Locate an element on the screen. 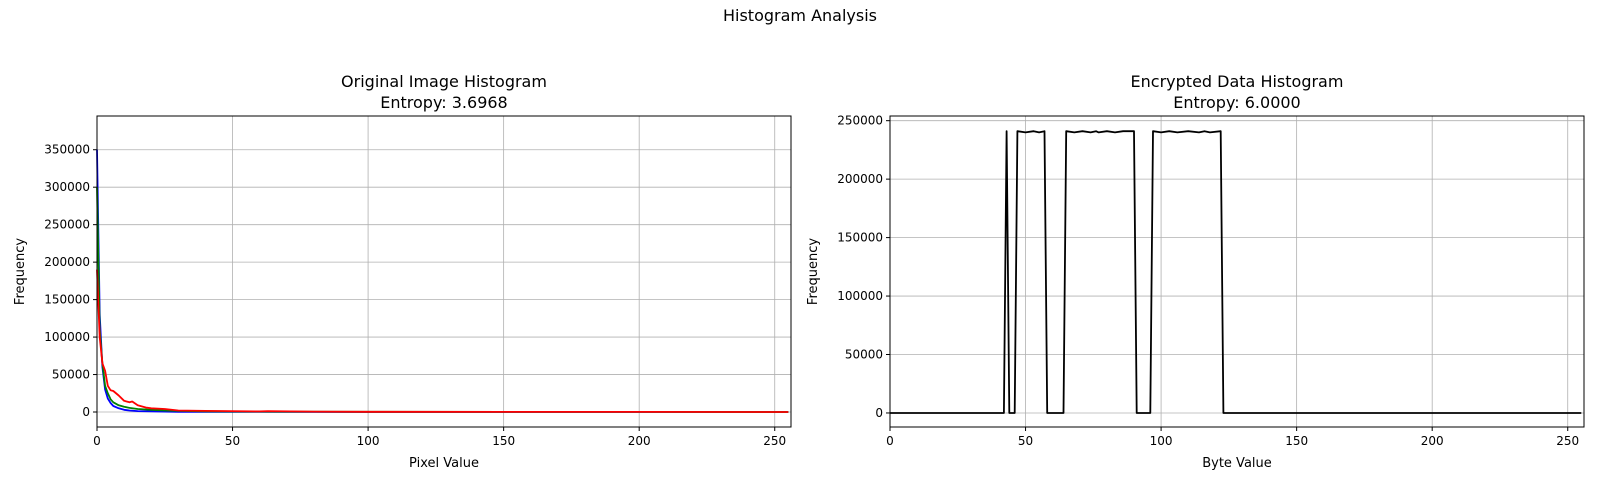 The height and width of the screenshot is (500, 1600). encrypted-xtick-label: 50 is located at coordinates (1025, 441).